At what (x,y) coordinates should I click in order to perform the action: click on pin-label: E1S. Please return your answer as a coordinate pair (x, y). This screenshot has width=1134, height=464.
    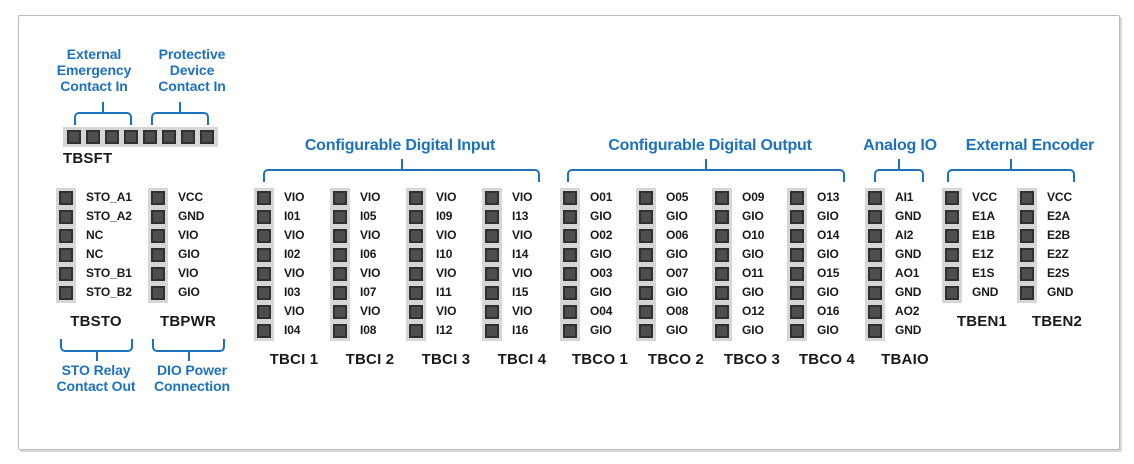
    Looking at the image, I should click on (983, 273).